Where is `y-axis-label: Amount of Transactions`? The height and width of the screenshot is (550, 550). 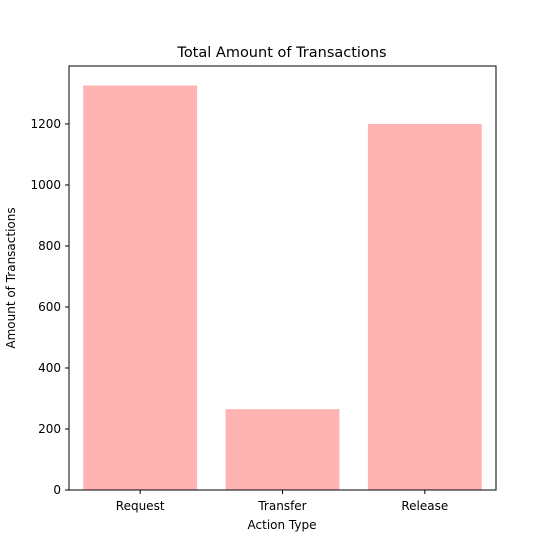
y-axis-label: Amount of Transactions is located at coordinates (11, 277).